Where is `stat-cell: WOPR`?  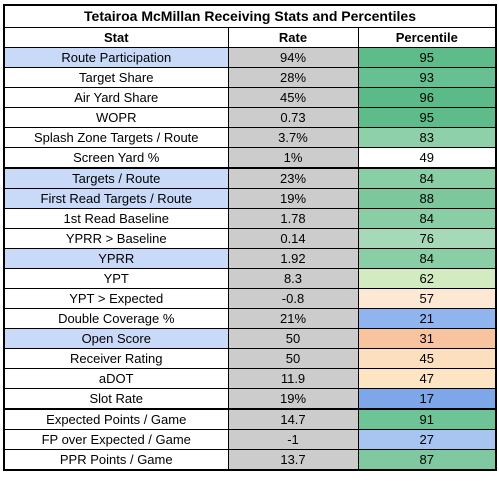 stat-cell: WOPR is located at coordinates (116, 117).